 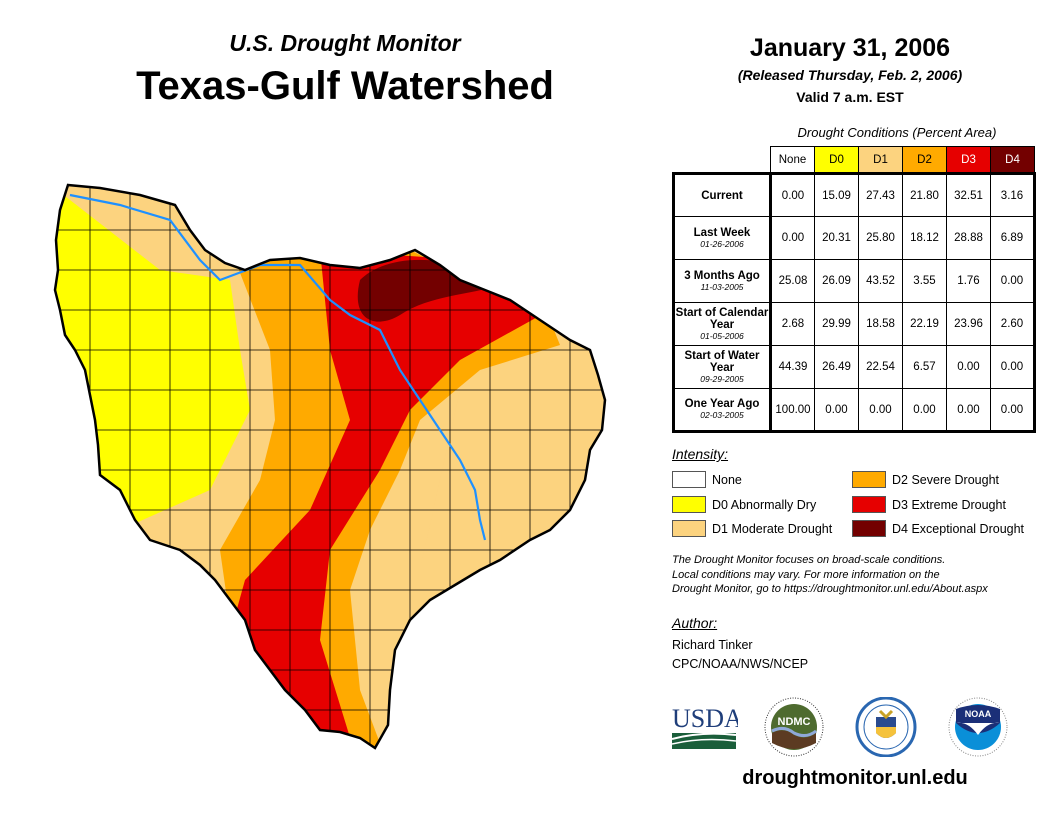 What do you see at coordinates (722, 318) in the screenshot?
I see `row-label-text: Start of Calendar Year` at bounding box center [722, 318].